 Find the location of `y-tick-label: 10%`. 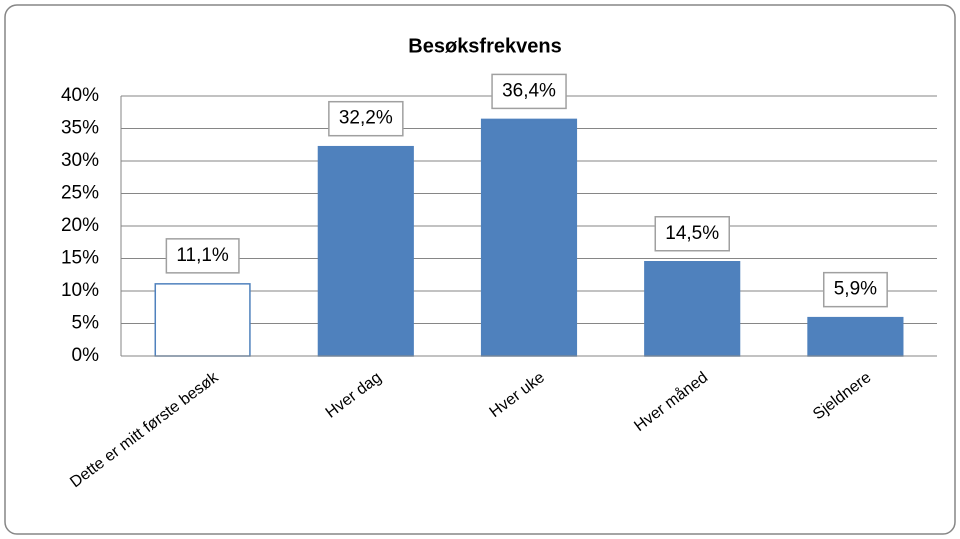

y-tick-label: 10% is located at coordinates (80, 290).